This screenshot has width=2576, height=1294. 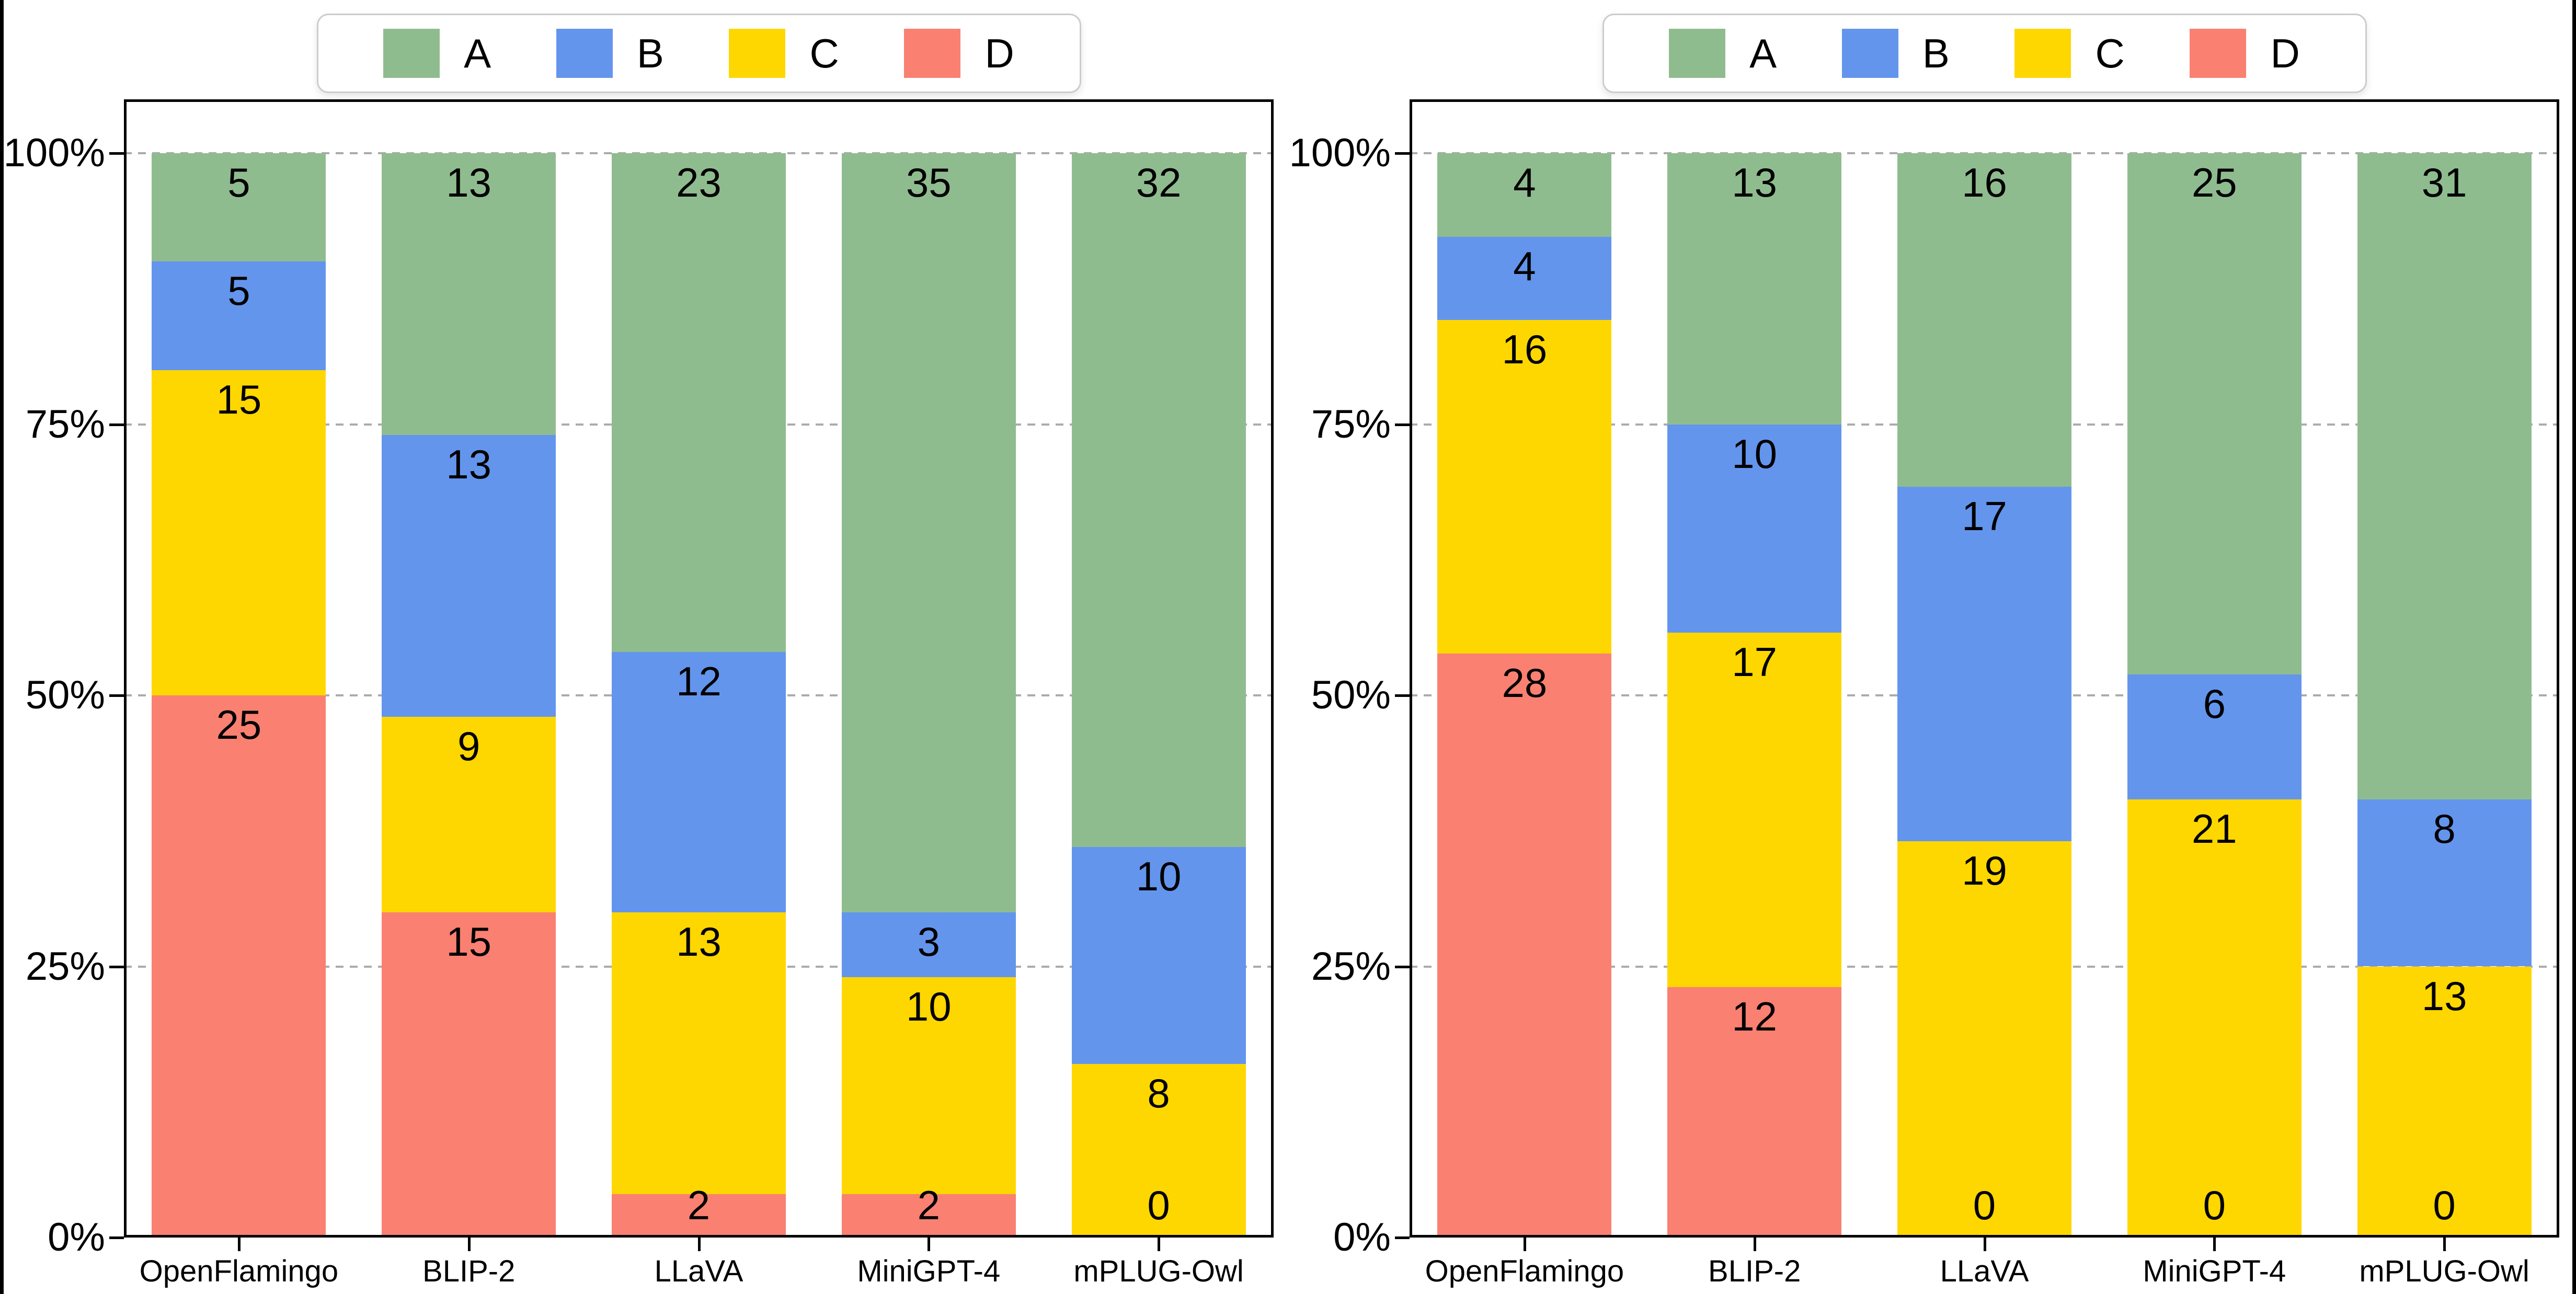 What do you see at coordinates (1159, 956) in the screenshot?
I see `chart-0-bar-mPLUG-Owl-segment-B` at bounding box center [1159, 956].